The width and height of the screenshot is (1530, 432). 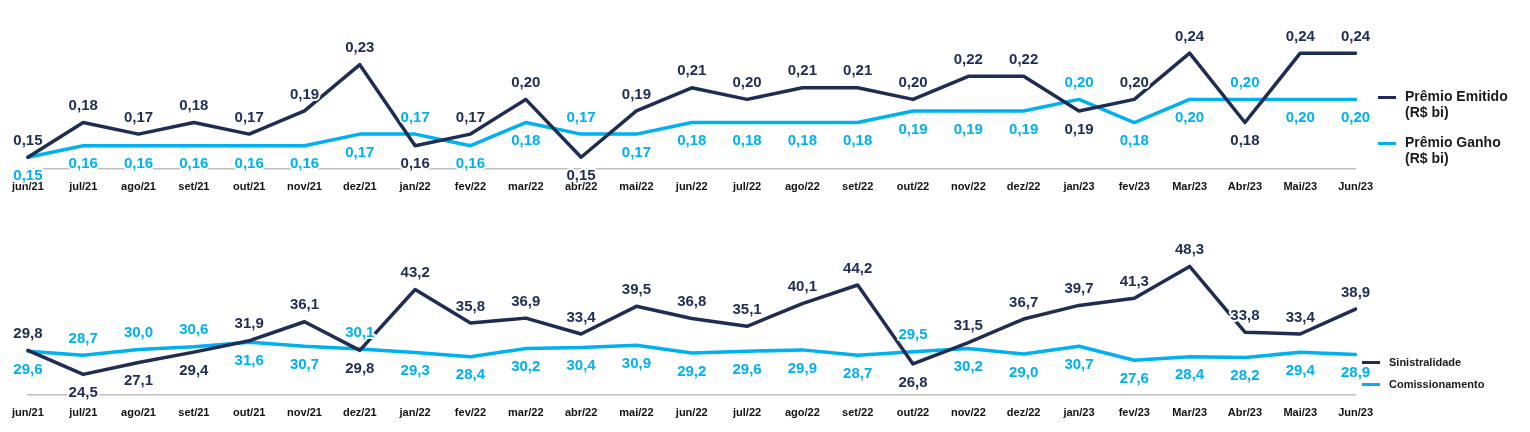 What do you see at coordinates (913, 381) in the screenshot?
I see `data-label: 26,8` at bounding box center [913, 381].